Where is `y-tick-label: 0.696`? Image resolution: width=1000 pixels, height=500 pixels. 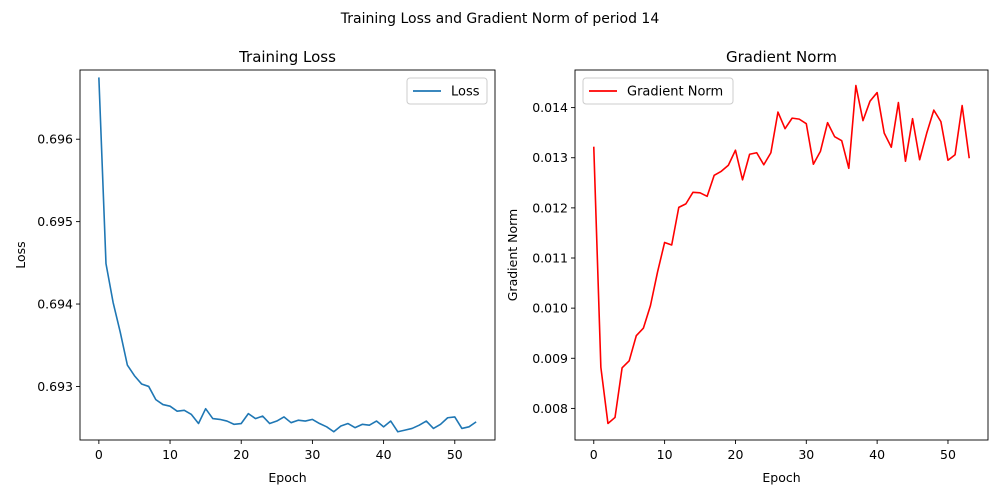 y-tick-label: 0.696 is located at coordinates (55, 139).